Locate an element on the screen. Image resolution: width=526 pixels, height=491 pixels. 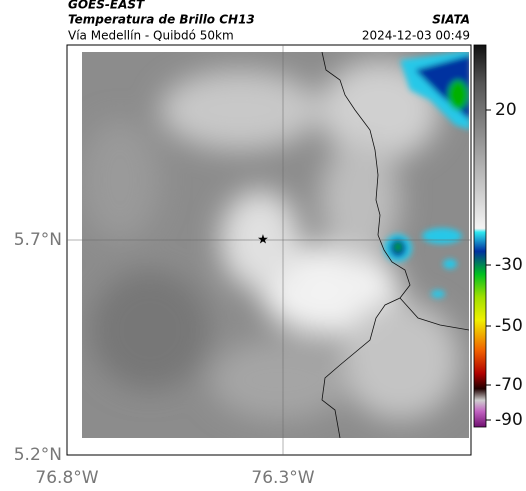
colorbar-ticks: 20 -30 -50 -70 -90 is located at coordinates (504, 265).